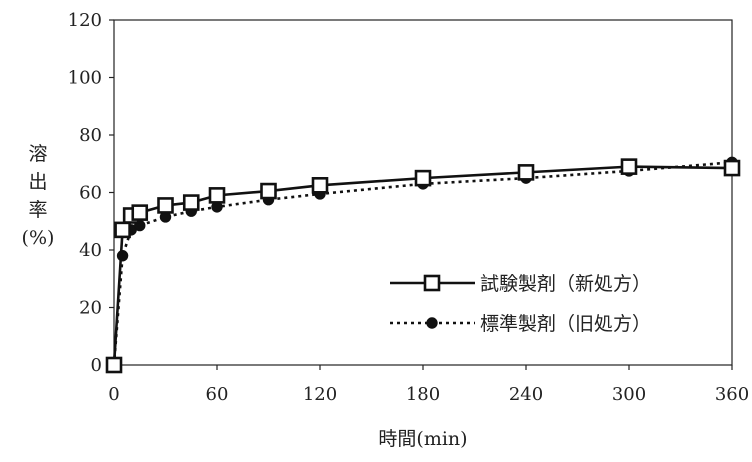 The image size is (752, 462). I want to click on x-tick-label: 60, so click(217, 394).